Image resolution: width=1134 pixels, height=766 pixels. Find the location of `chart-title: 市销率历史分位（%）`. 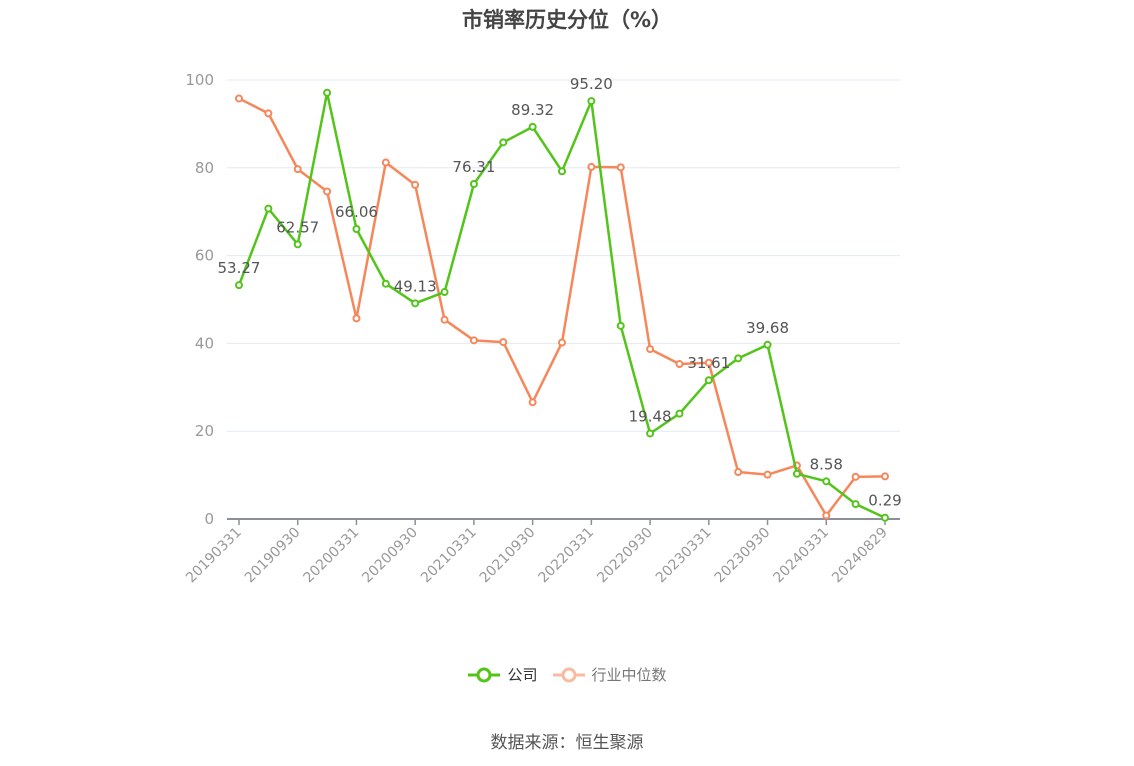

chart-title: 市销率历史分位（%） is located at coordinates (567, 20).